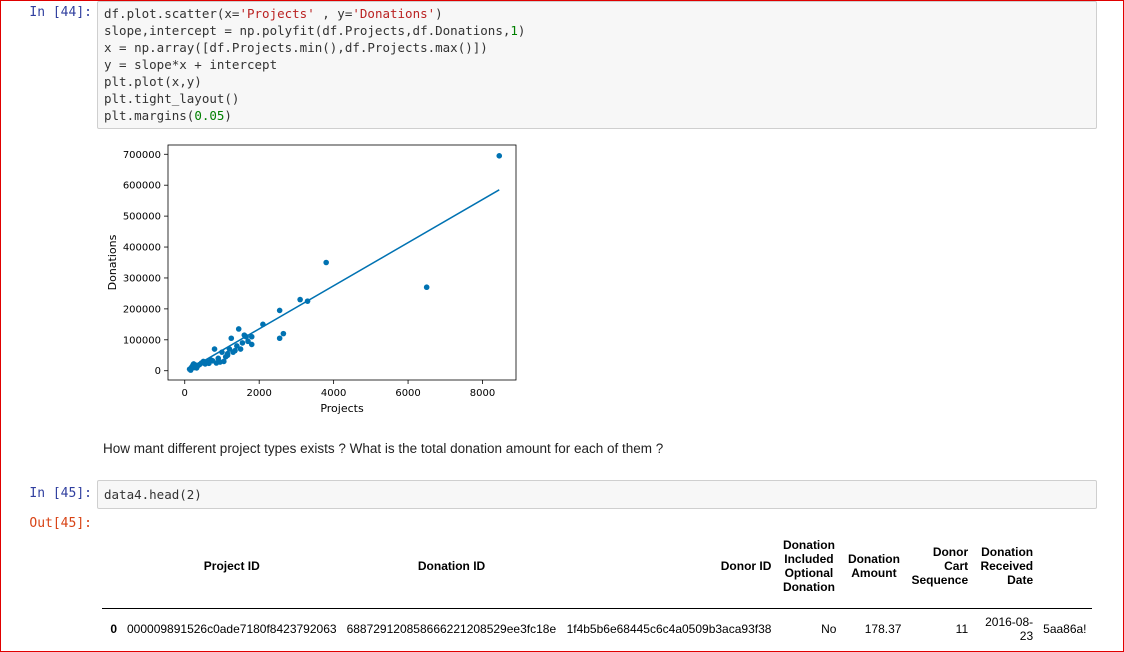 The height and width of the screenshot is (652, 1124). What do you see at coordinates (746, 566) in the screenshot?
I see `col-header-donor-id: Donor ID` at bounding box center [746, 566].